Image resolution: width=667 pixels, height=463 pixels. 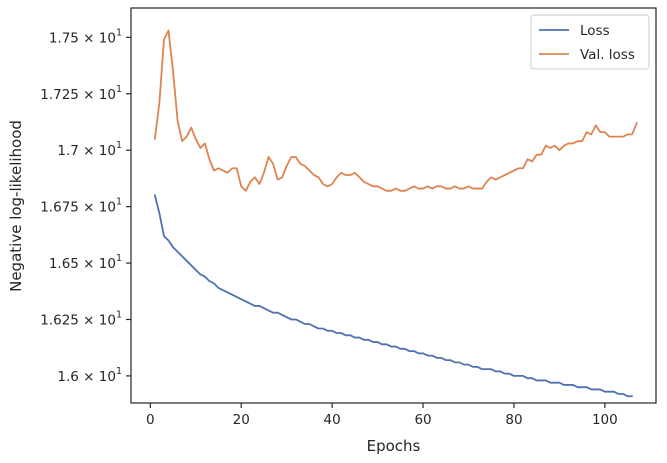 I want to click on x-tick-label: 60, so click(x=422, y=420).